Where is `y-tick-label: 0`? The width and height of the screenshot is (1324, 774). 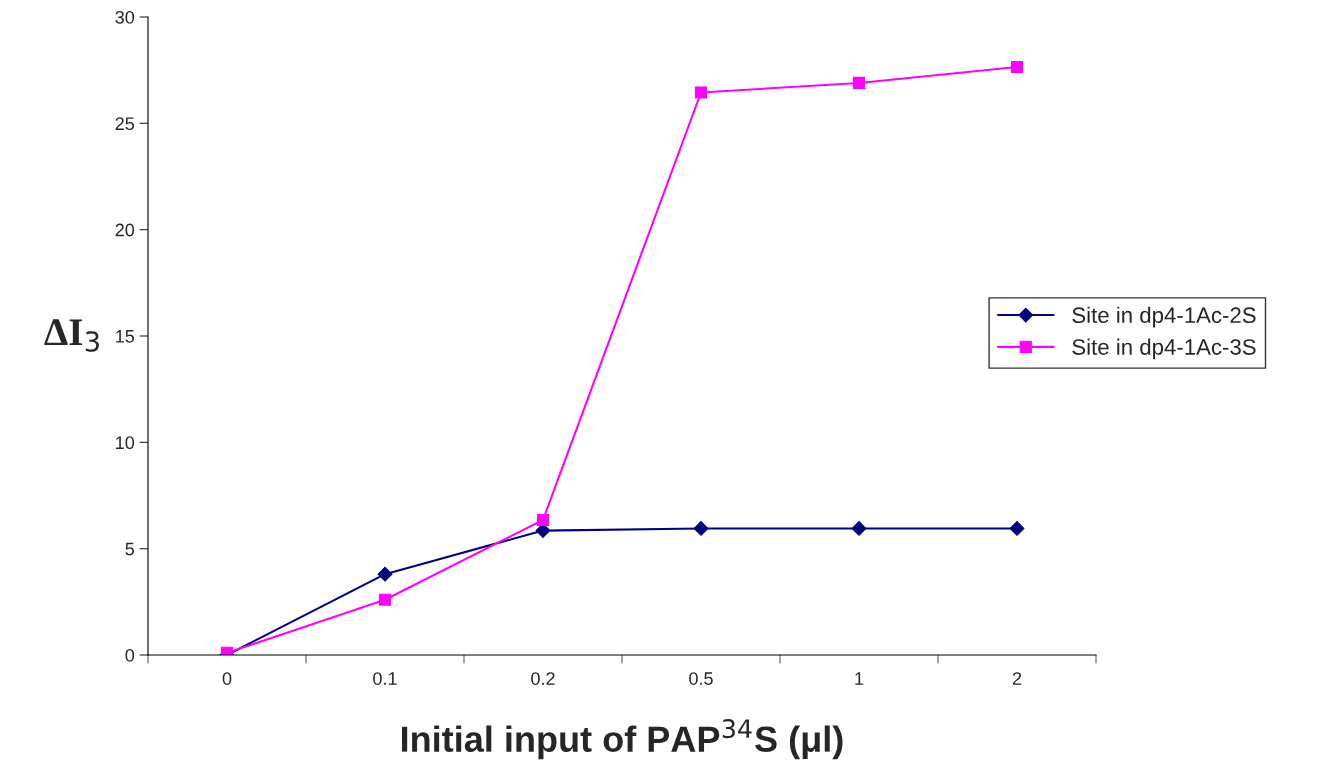
y-tick-label: 0 is located at coordinates (130, 655).